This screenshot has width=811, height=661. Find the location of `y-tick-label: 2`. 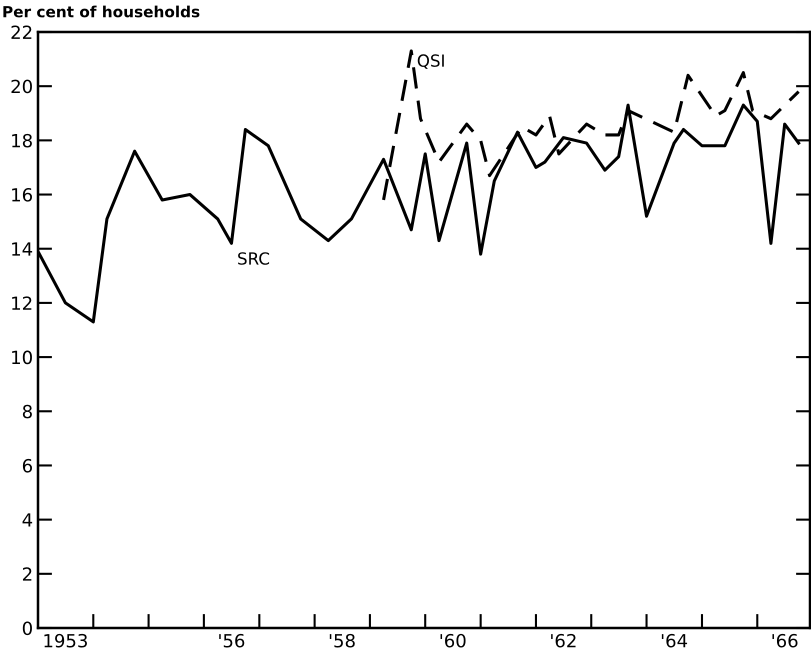

y-tick-label: 2 is located at coordinates (27, 574).